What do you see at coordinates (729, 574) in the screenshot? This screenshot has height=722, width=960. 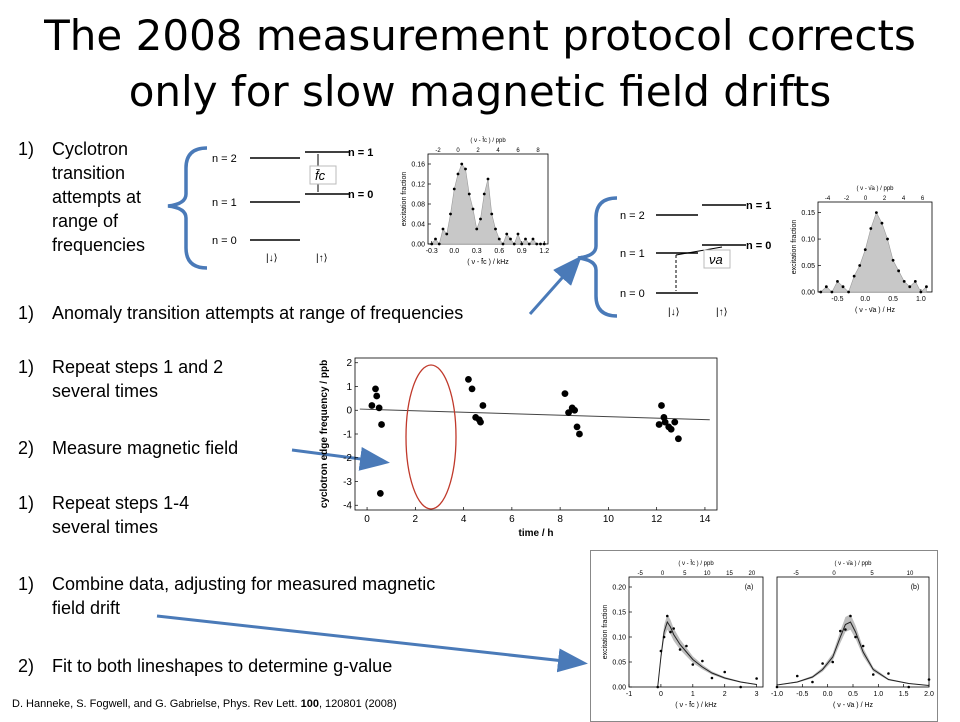 I see `top-tick-label: 15` at bounding box center [729, 574].